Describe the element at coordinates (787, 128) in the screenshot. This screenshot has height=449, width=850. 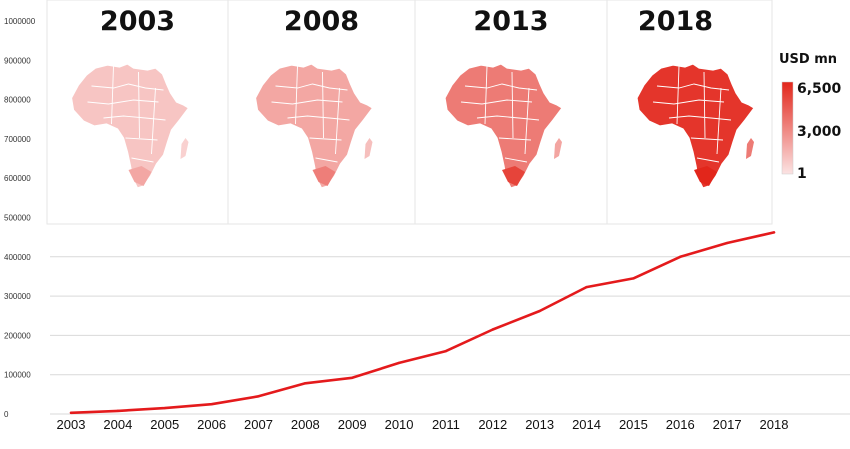
I see `legend-colorbar` at that location.